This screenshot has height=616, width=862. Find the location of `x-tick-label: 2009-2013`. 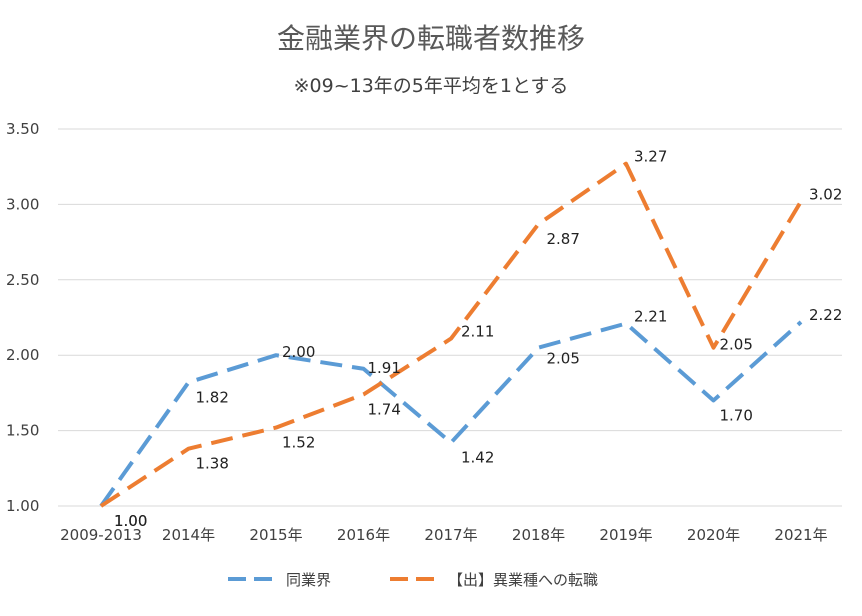

x-tick-label: 2009-2013 is located at coordinates (101, 535).